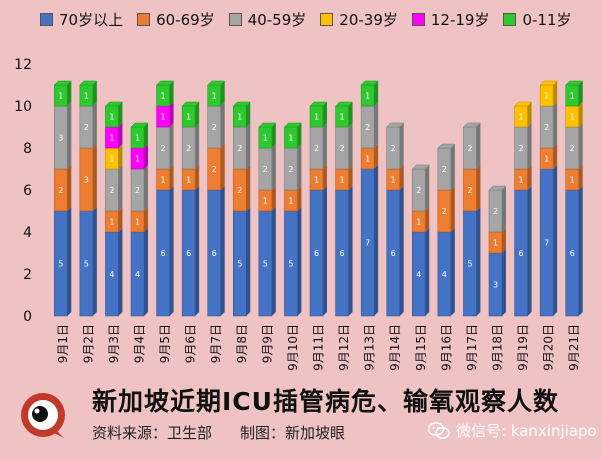 The image size is (601, 459). Describe the element at coordinates (359, 19) in the screenshot. I see `legend-item: 20-39岁` at that location.